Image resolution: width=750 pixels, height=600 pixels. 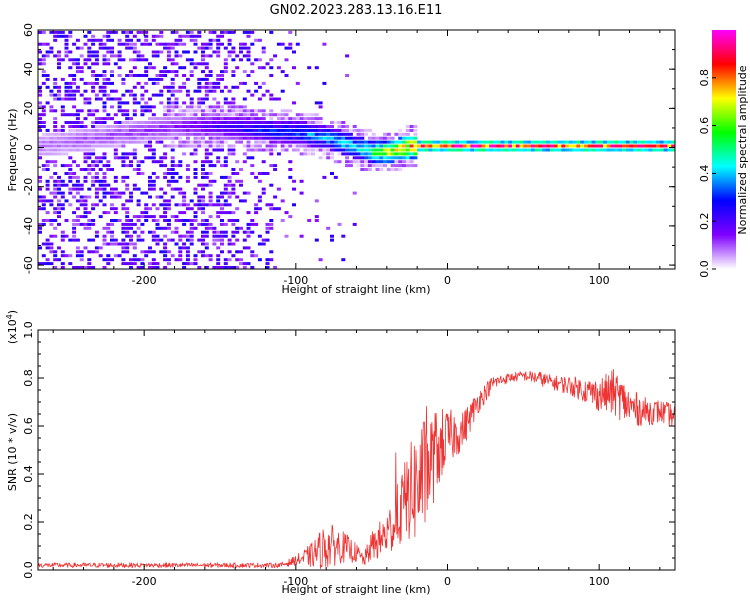 I want to click on snr-x-tick-label: 0, so click(x=447, y=581).